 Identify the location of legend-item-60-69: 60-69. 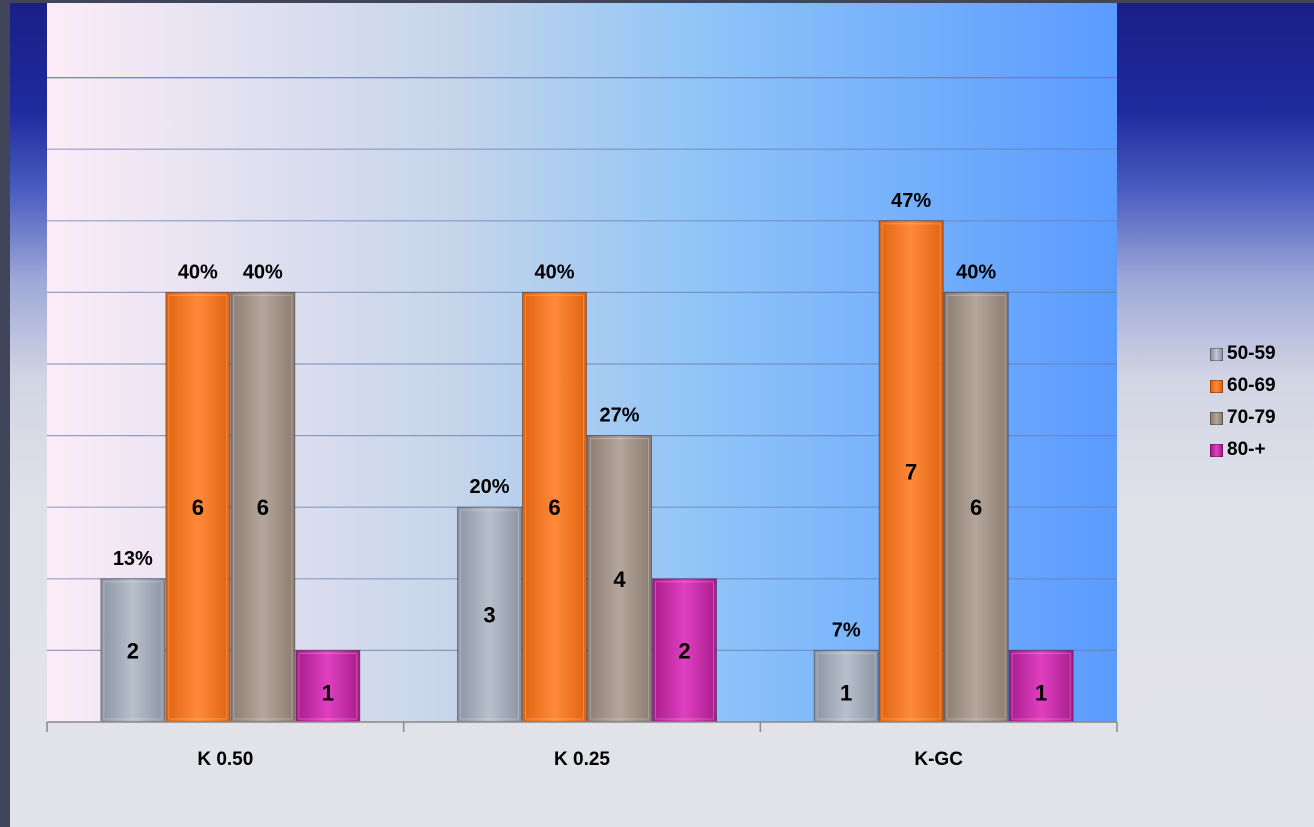
(1243, 386).